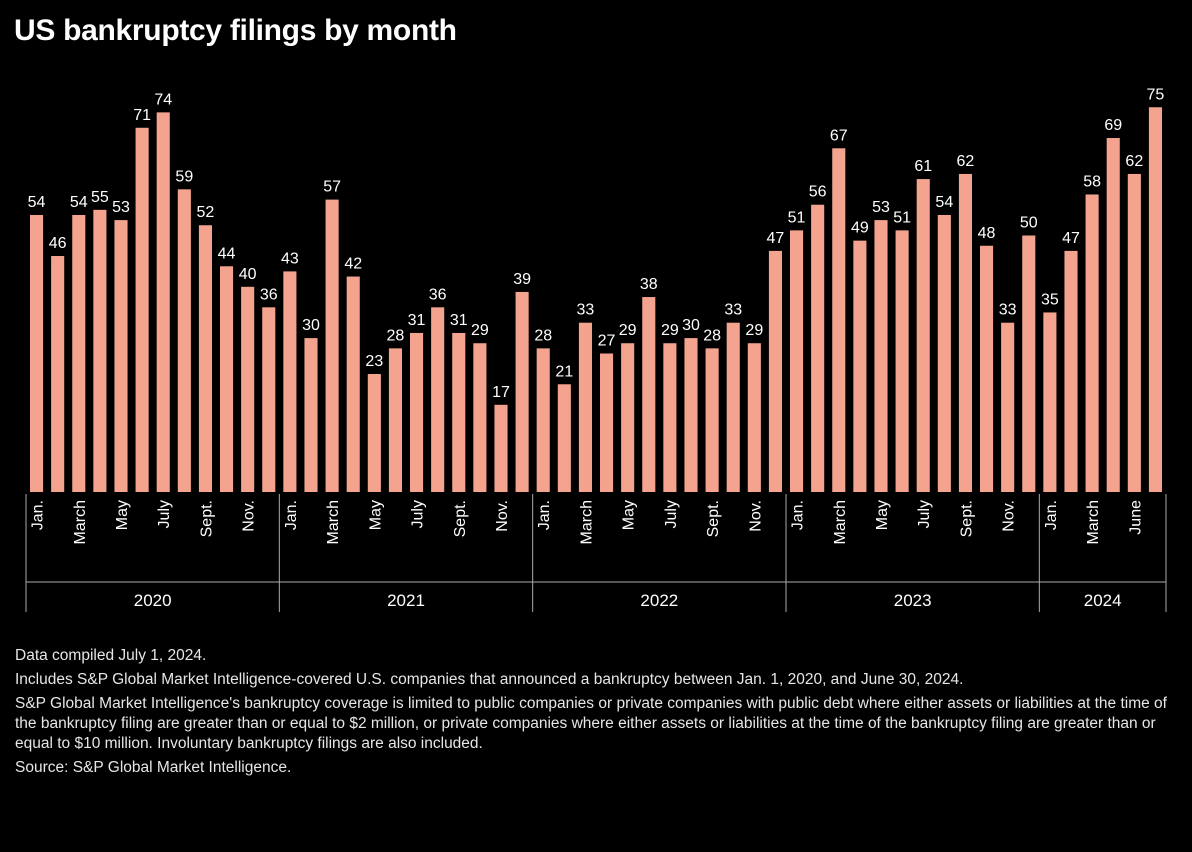  I want to click on data-label: 23, so click(374, 361).